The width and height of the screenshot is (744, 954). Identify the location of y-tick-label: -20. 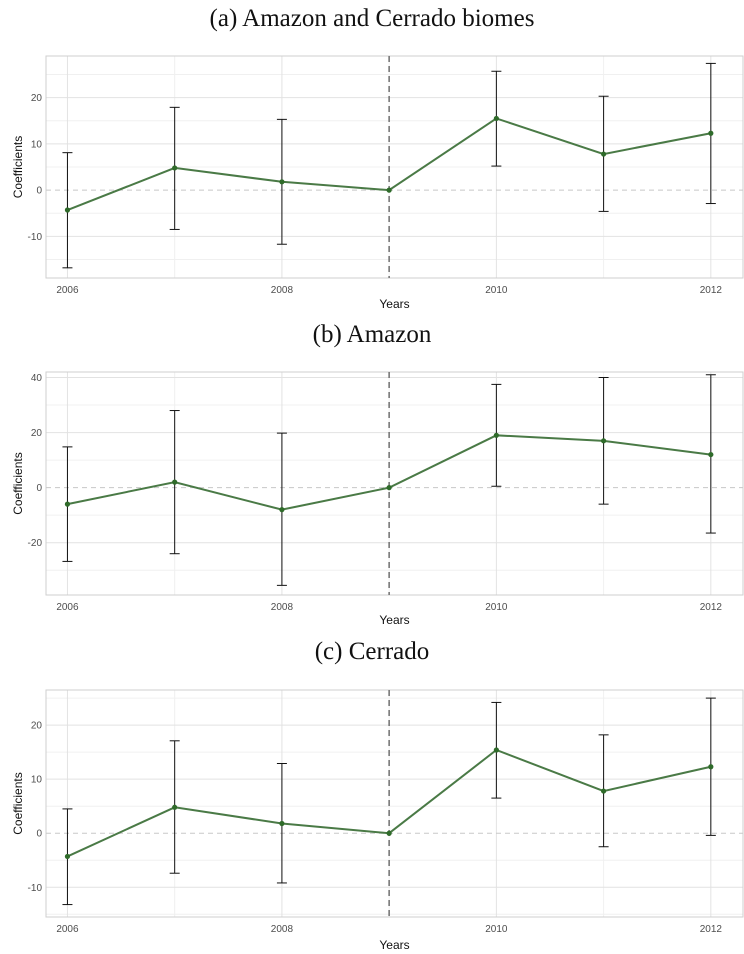
(35, 543).